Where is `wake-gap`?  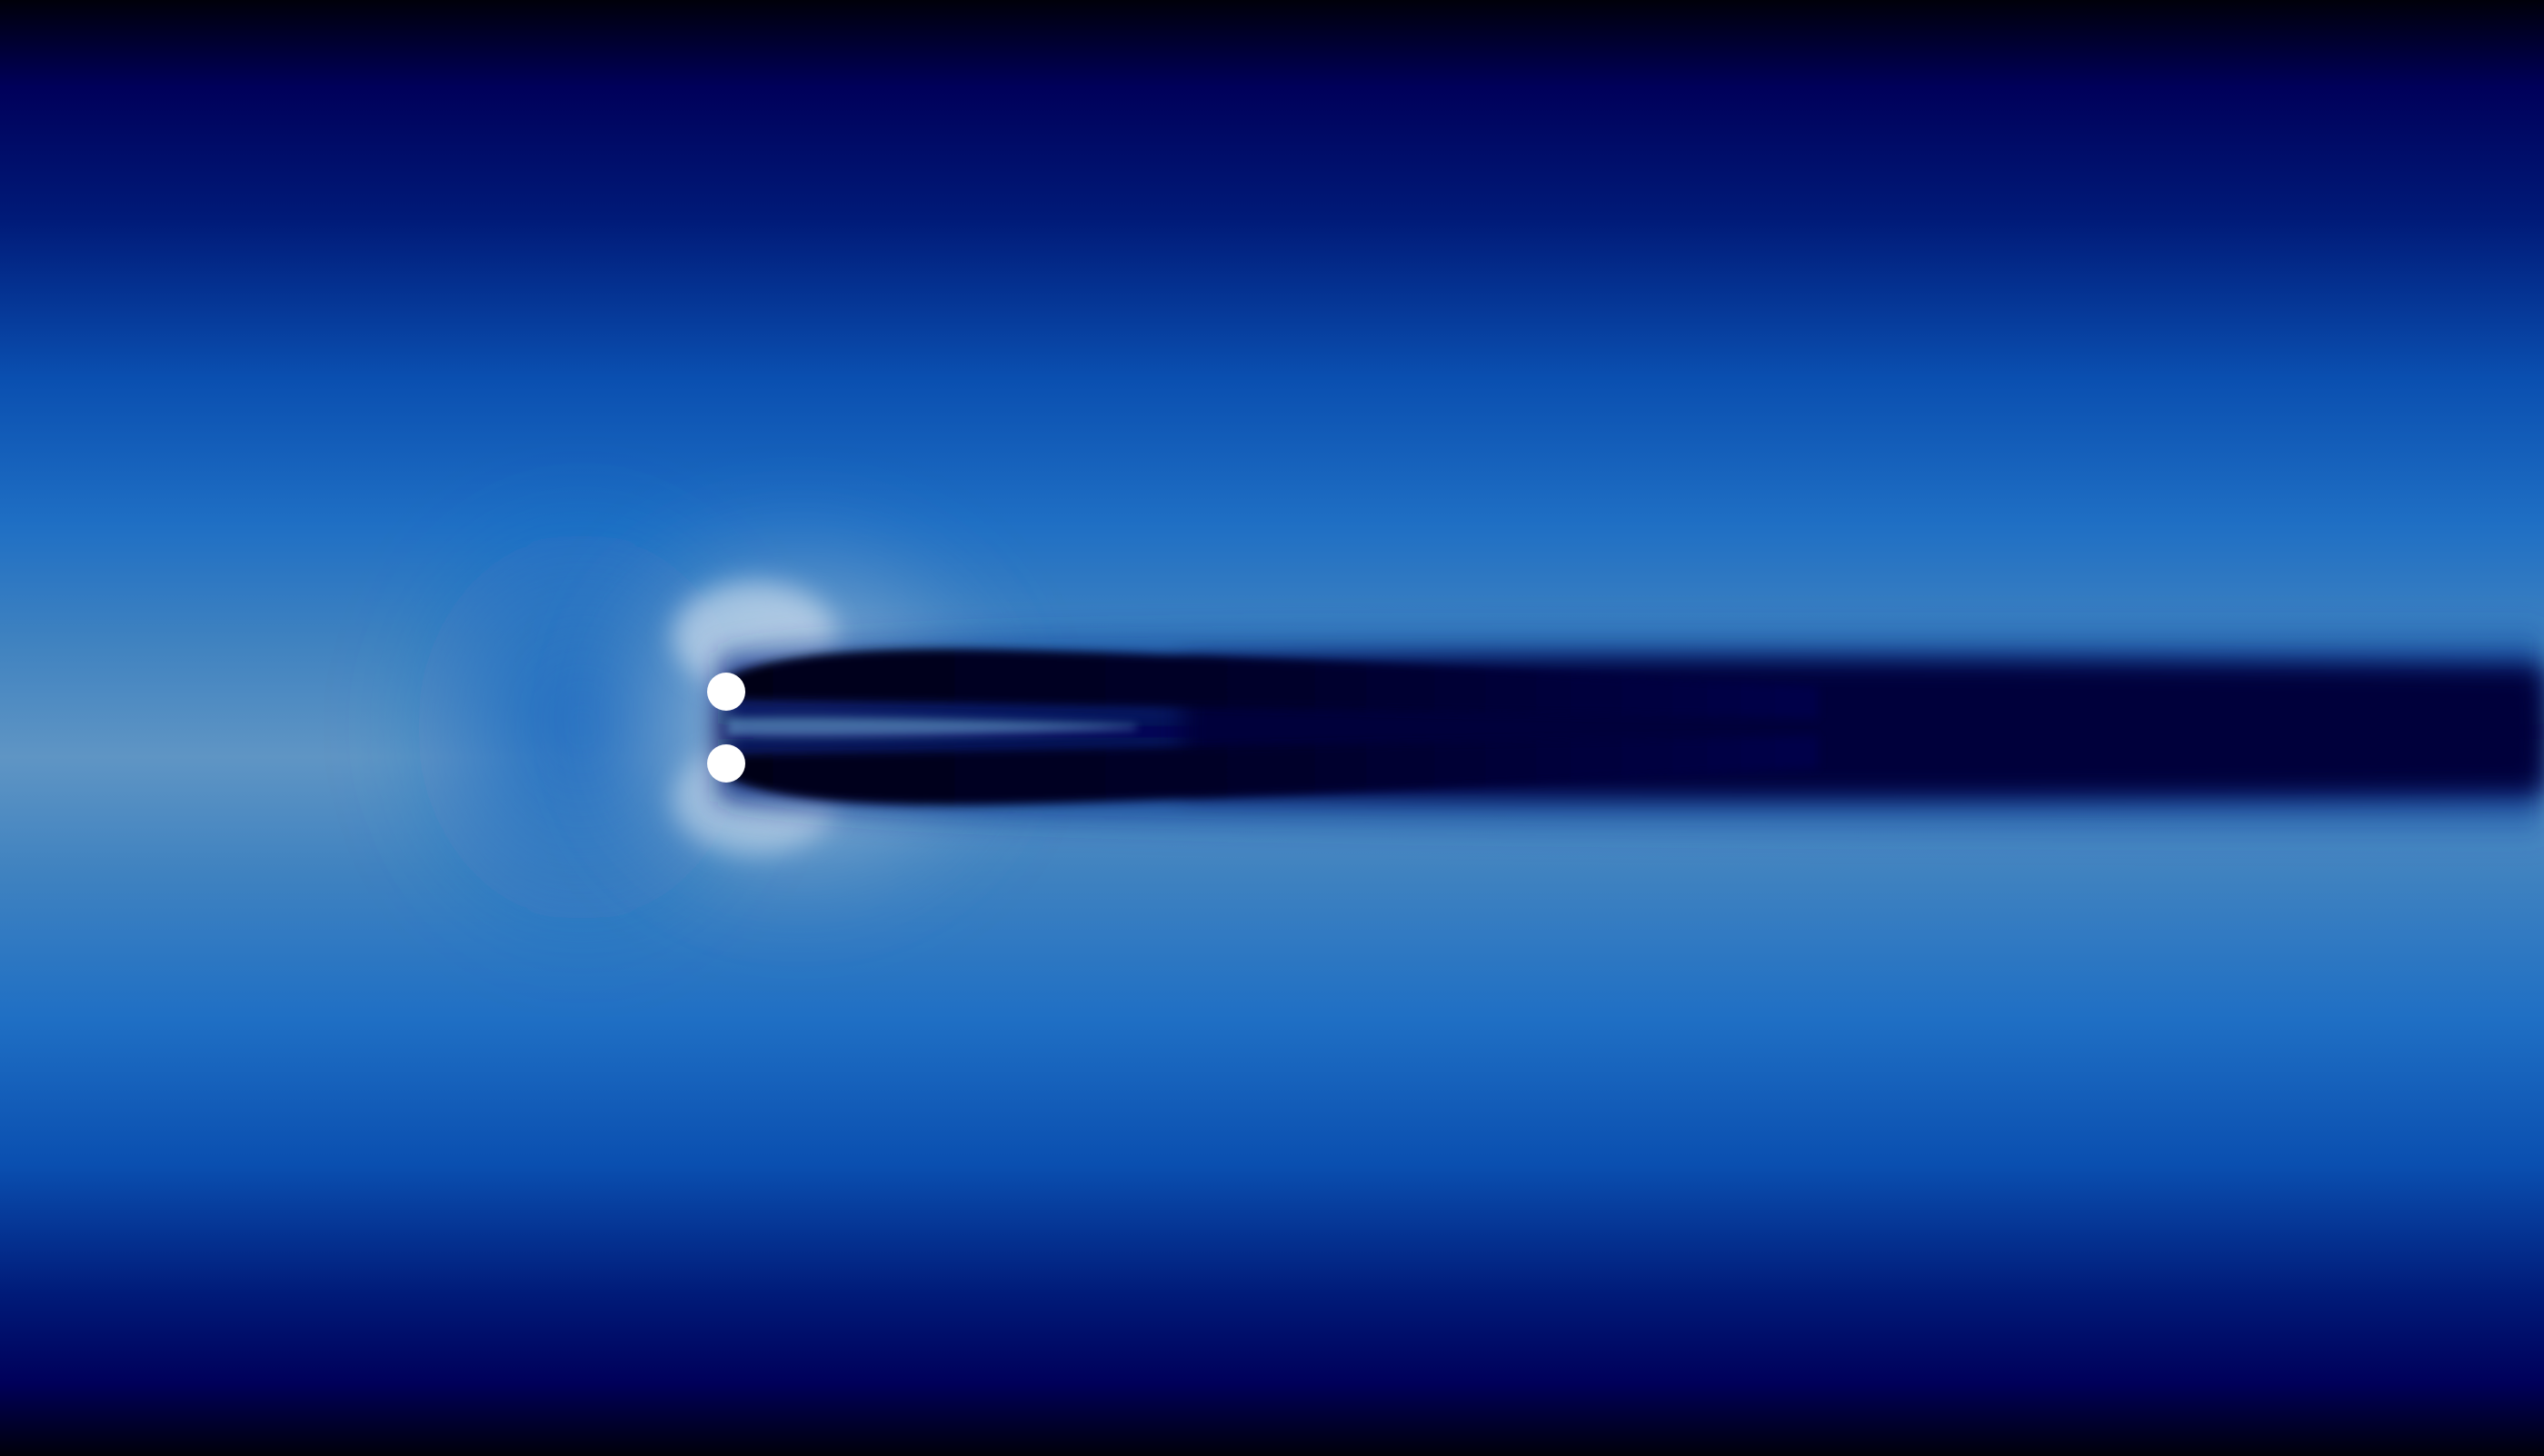 wake-gap is located at coordinates (931, 727).